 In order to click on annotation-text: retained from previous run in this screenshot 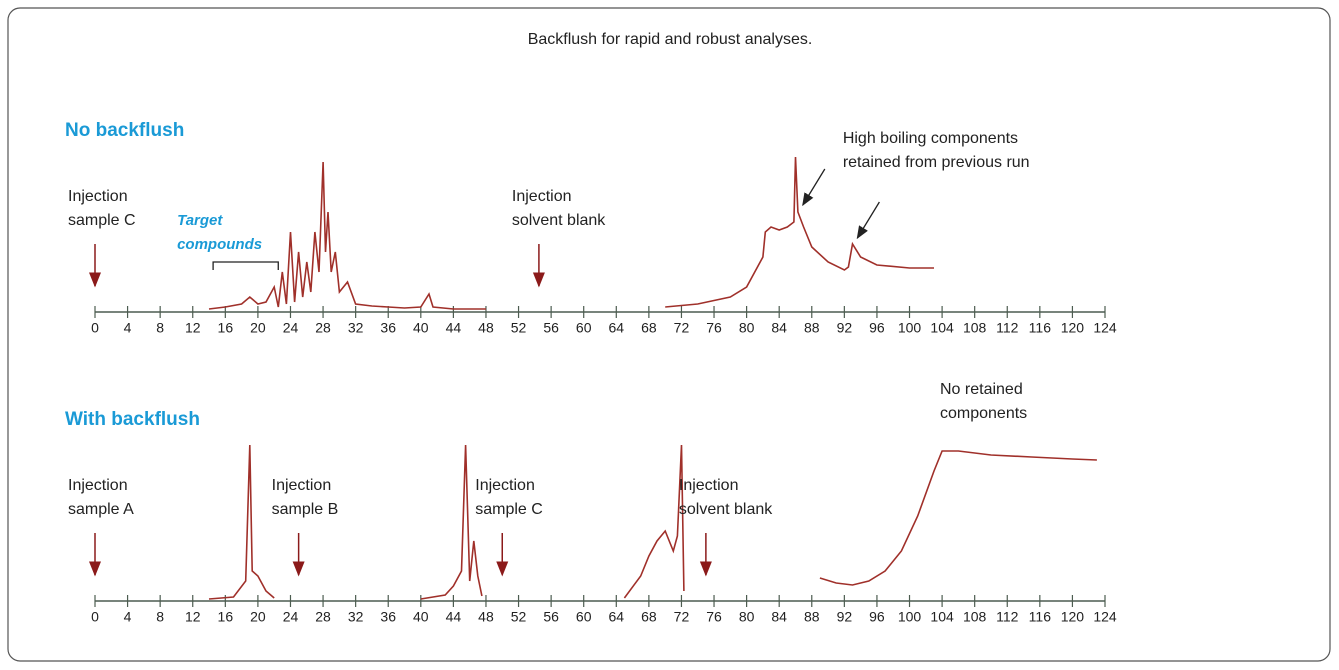, I will do `click(936, 162)`.